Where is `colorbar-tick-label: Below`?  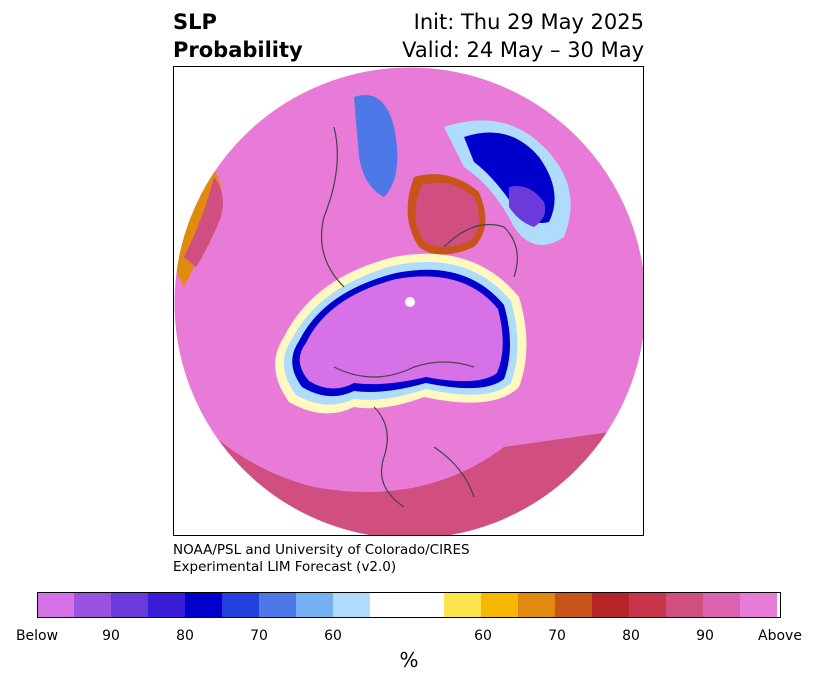 colorbar-tick-label: Below is located at coordinates (37, 636).